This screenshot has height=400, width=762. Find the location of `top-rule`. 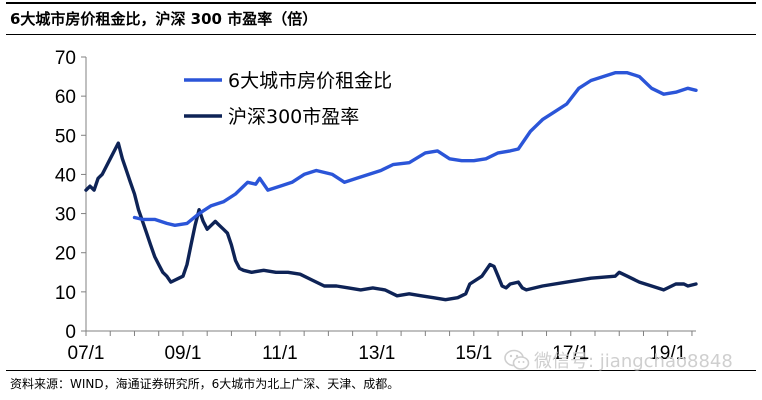

top-rule is located at coordinates (381, 3).